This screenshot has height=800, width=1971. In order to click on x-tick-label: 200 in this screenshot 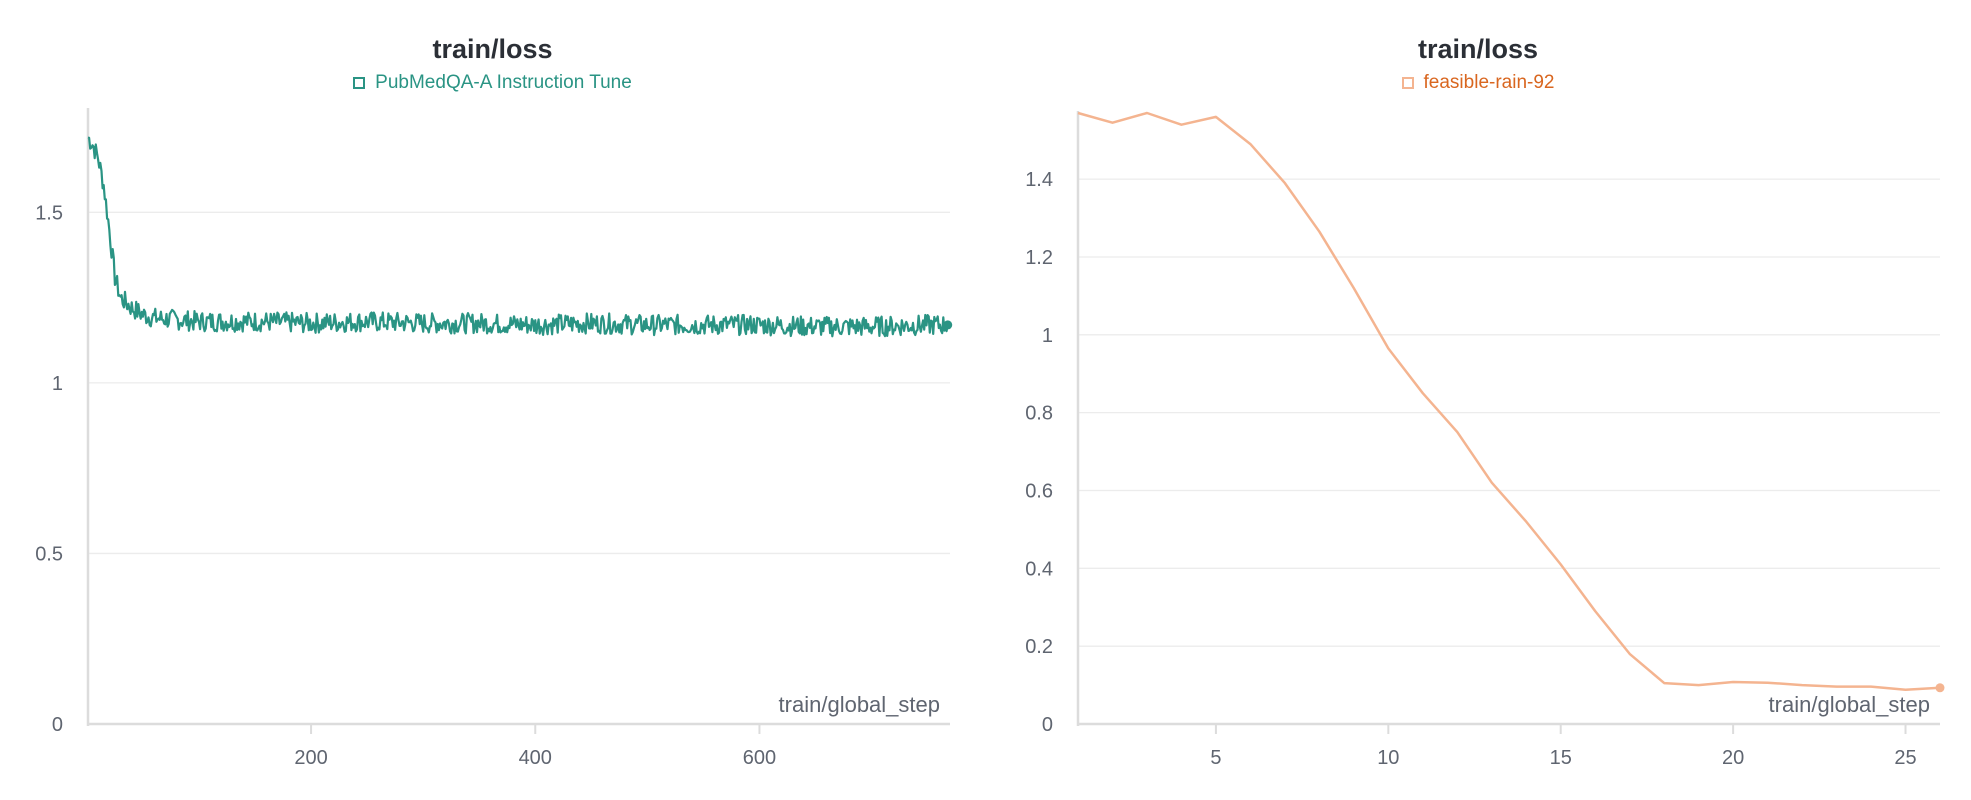, I will do `click(310, 758)`.